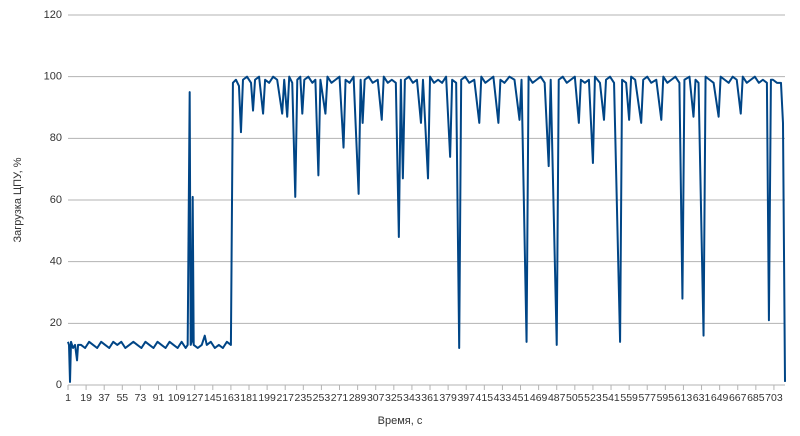  What do you see at coordinates (503, 398) in the screenshot?
I see `x-tick-label: 433` at bounding box center [503, 398].